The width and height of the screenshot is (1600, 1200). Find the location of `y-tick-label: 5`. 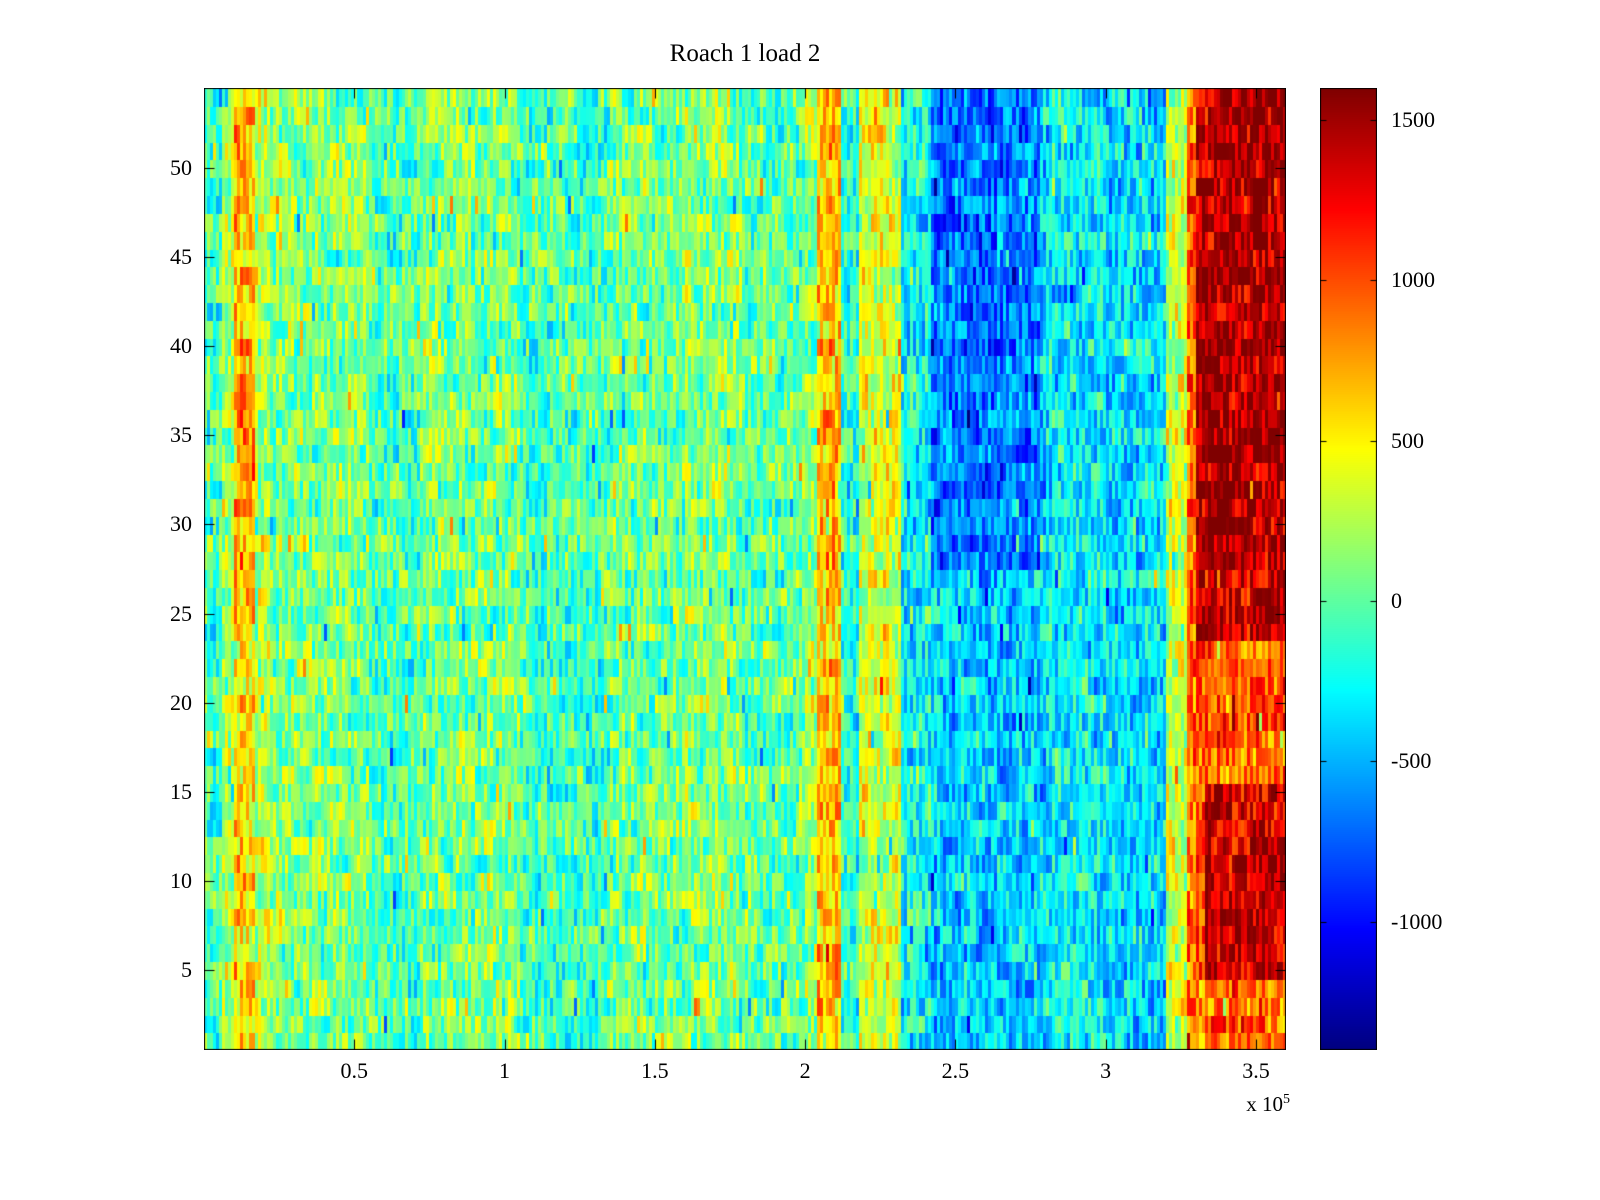

y-tick-label: 5 is located at coordinates (186, 969).